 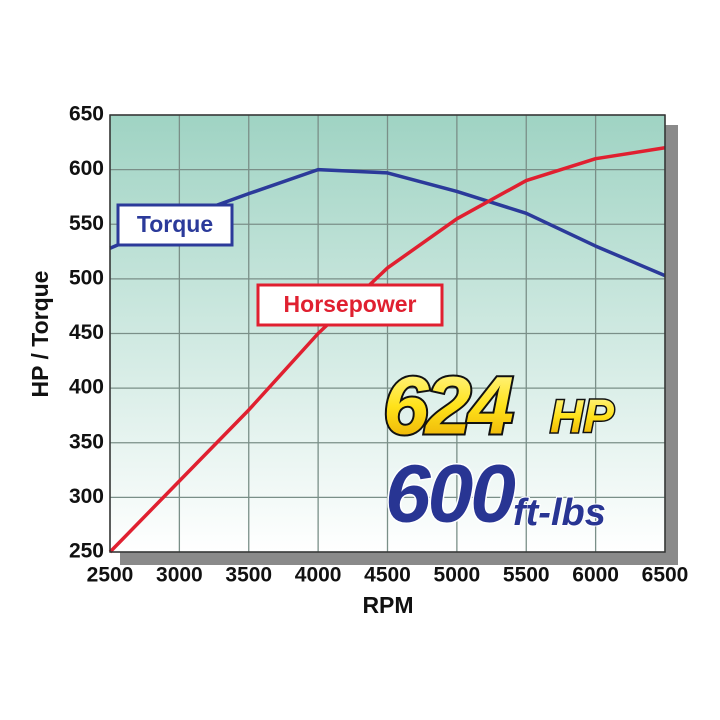 I want to click on x-tick-label: 4000, so click(x=318, y=575).